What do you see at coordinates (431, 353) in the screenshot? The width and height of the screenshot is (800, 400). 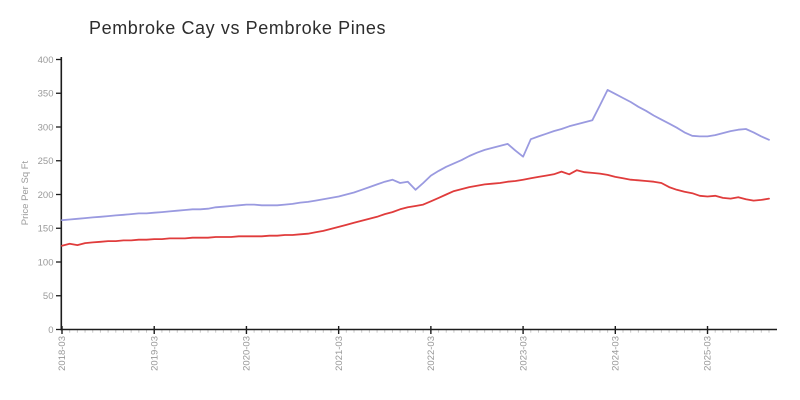 I see `x-tick-label: 2022-03` at bounding box center [431, 353].